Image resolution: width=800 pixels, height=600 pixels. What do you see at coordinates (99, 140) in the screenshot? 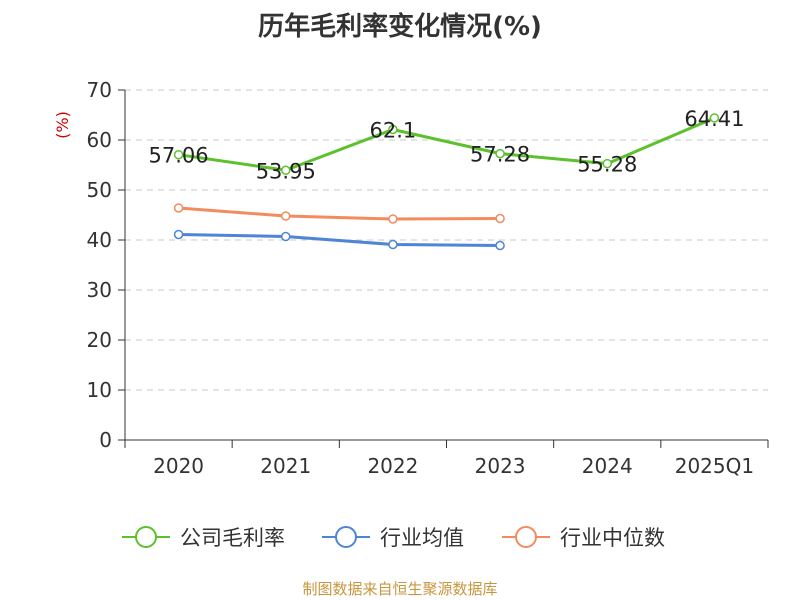
I see `y-tick-label: 60` at bounding box center [99, 140].